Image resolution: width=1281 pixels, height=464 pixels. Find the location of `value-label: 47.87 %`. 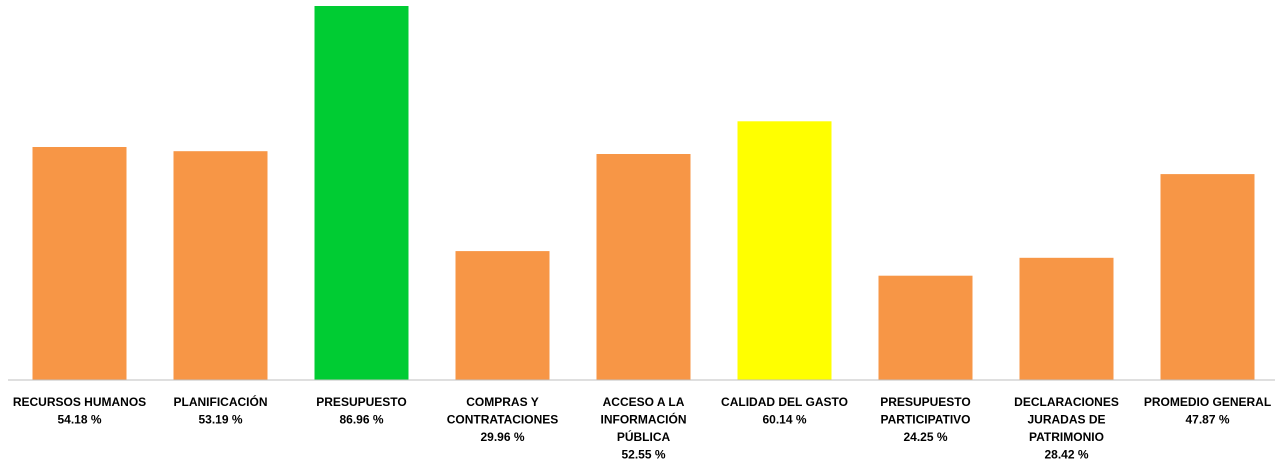

value-label: 47.87 % is located at coordinates (1207, 420).